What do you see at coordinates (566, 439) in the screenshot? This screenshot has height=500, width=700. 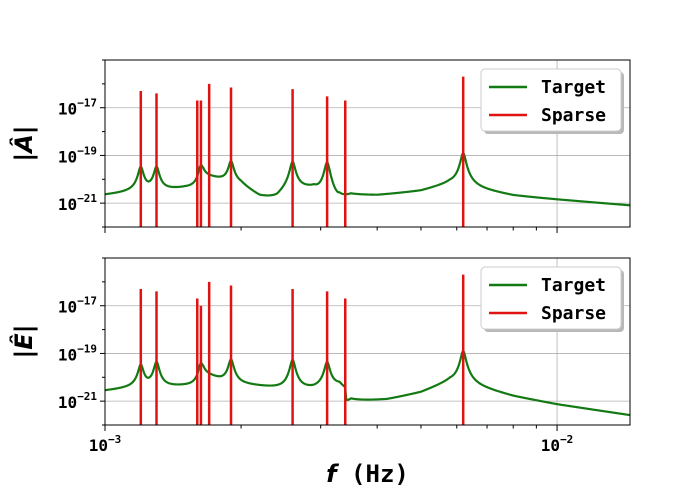 I see `x-tick-label-exponent: −2` at bounding box center [566, 439].